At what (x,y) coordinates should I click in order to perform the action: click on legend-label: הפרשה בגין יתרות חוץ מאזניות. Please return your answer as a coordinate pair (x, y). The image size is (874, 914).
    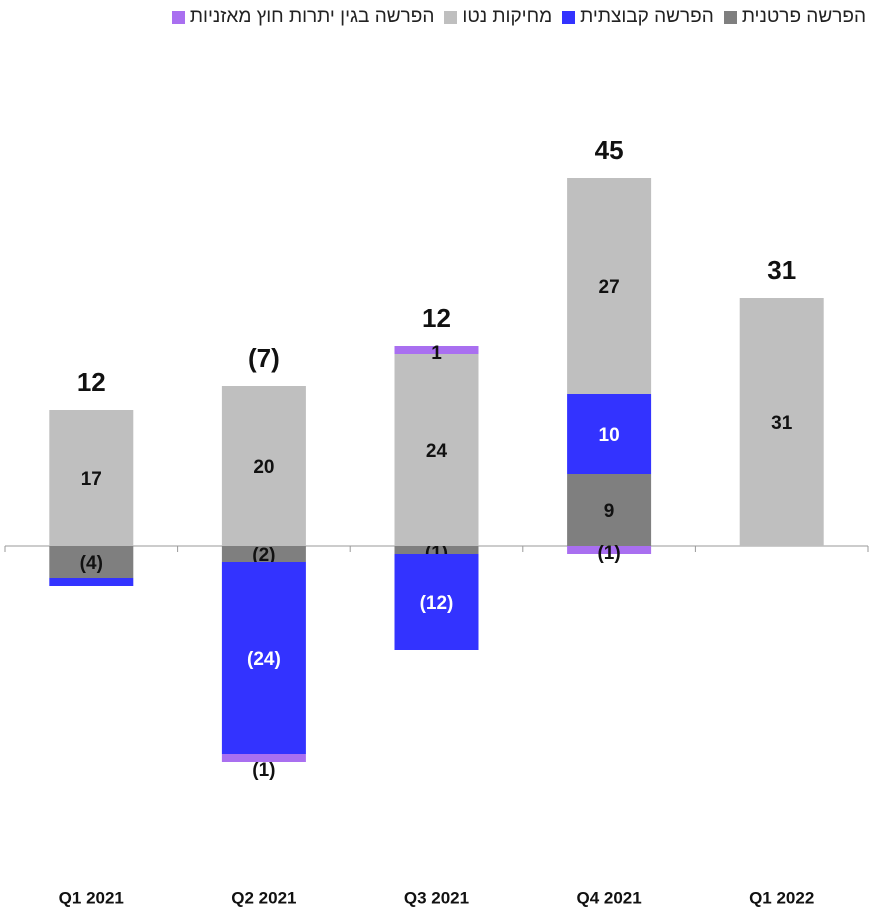
    Looking at the image, I should click on (312, 16).